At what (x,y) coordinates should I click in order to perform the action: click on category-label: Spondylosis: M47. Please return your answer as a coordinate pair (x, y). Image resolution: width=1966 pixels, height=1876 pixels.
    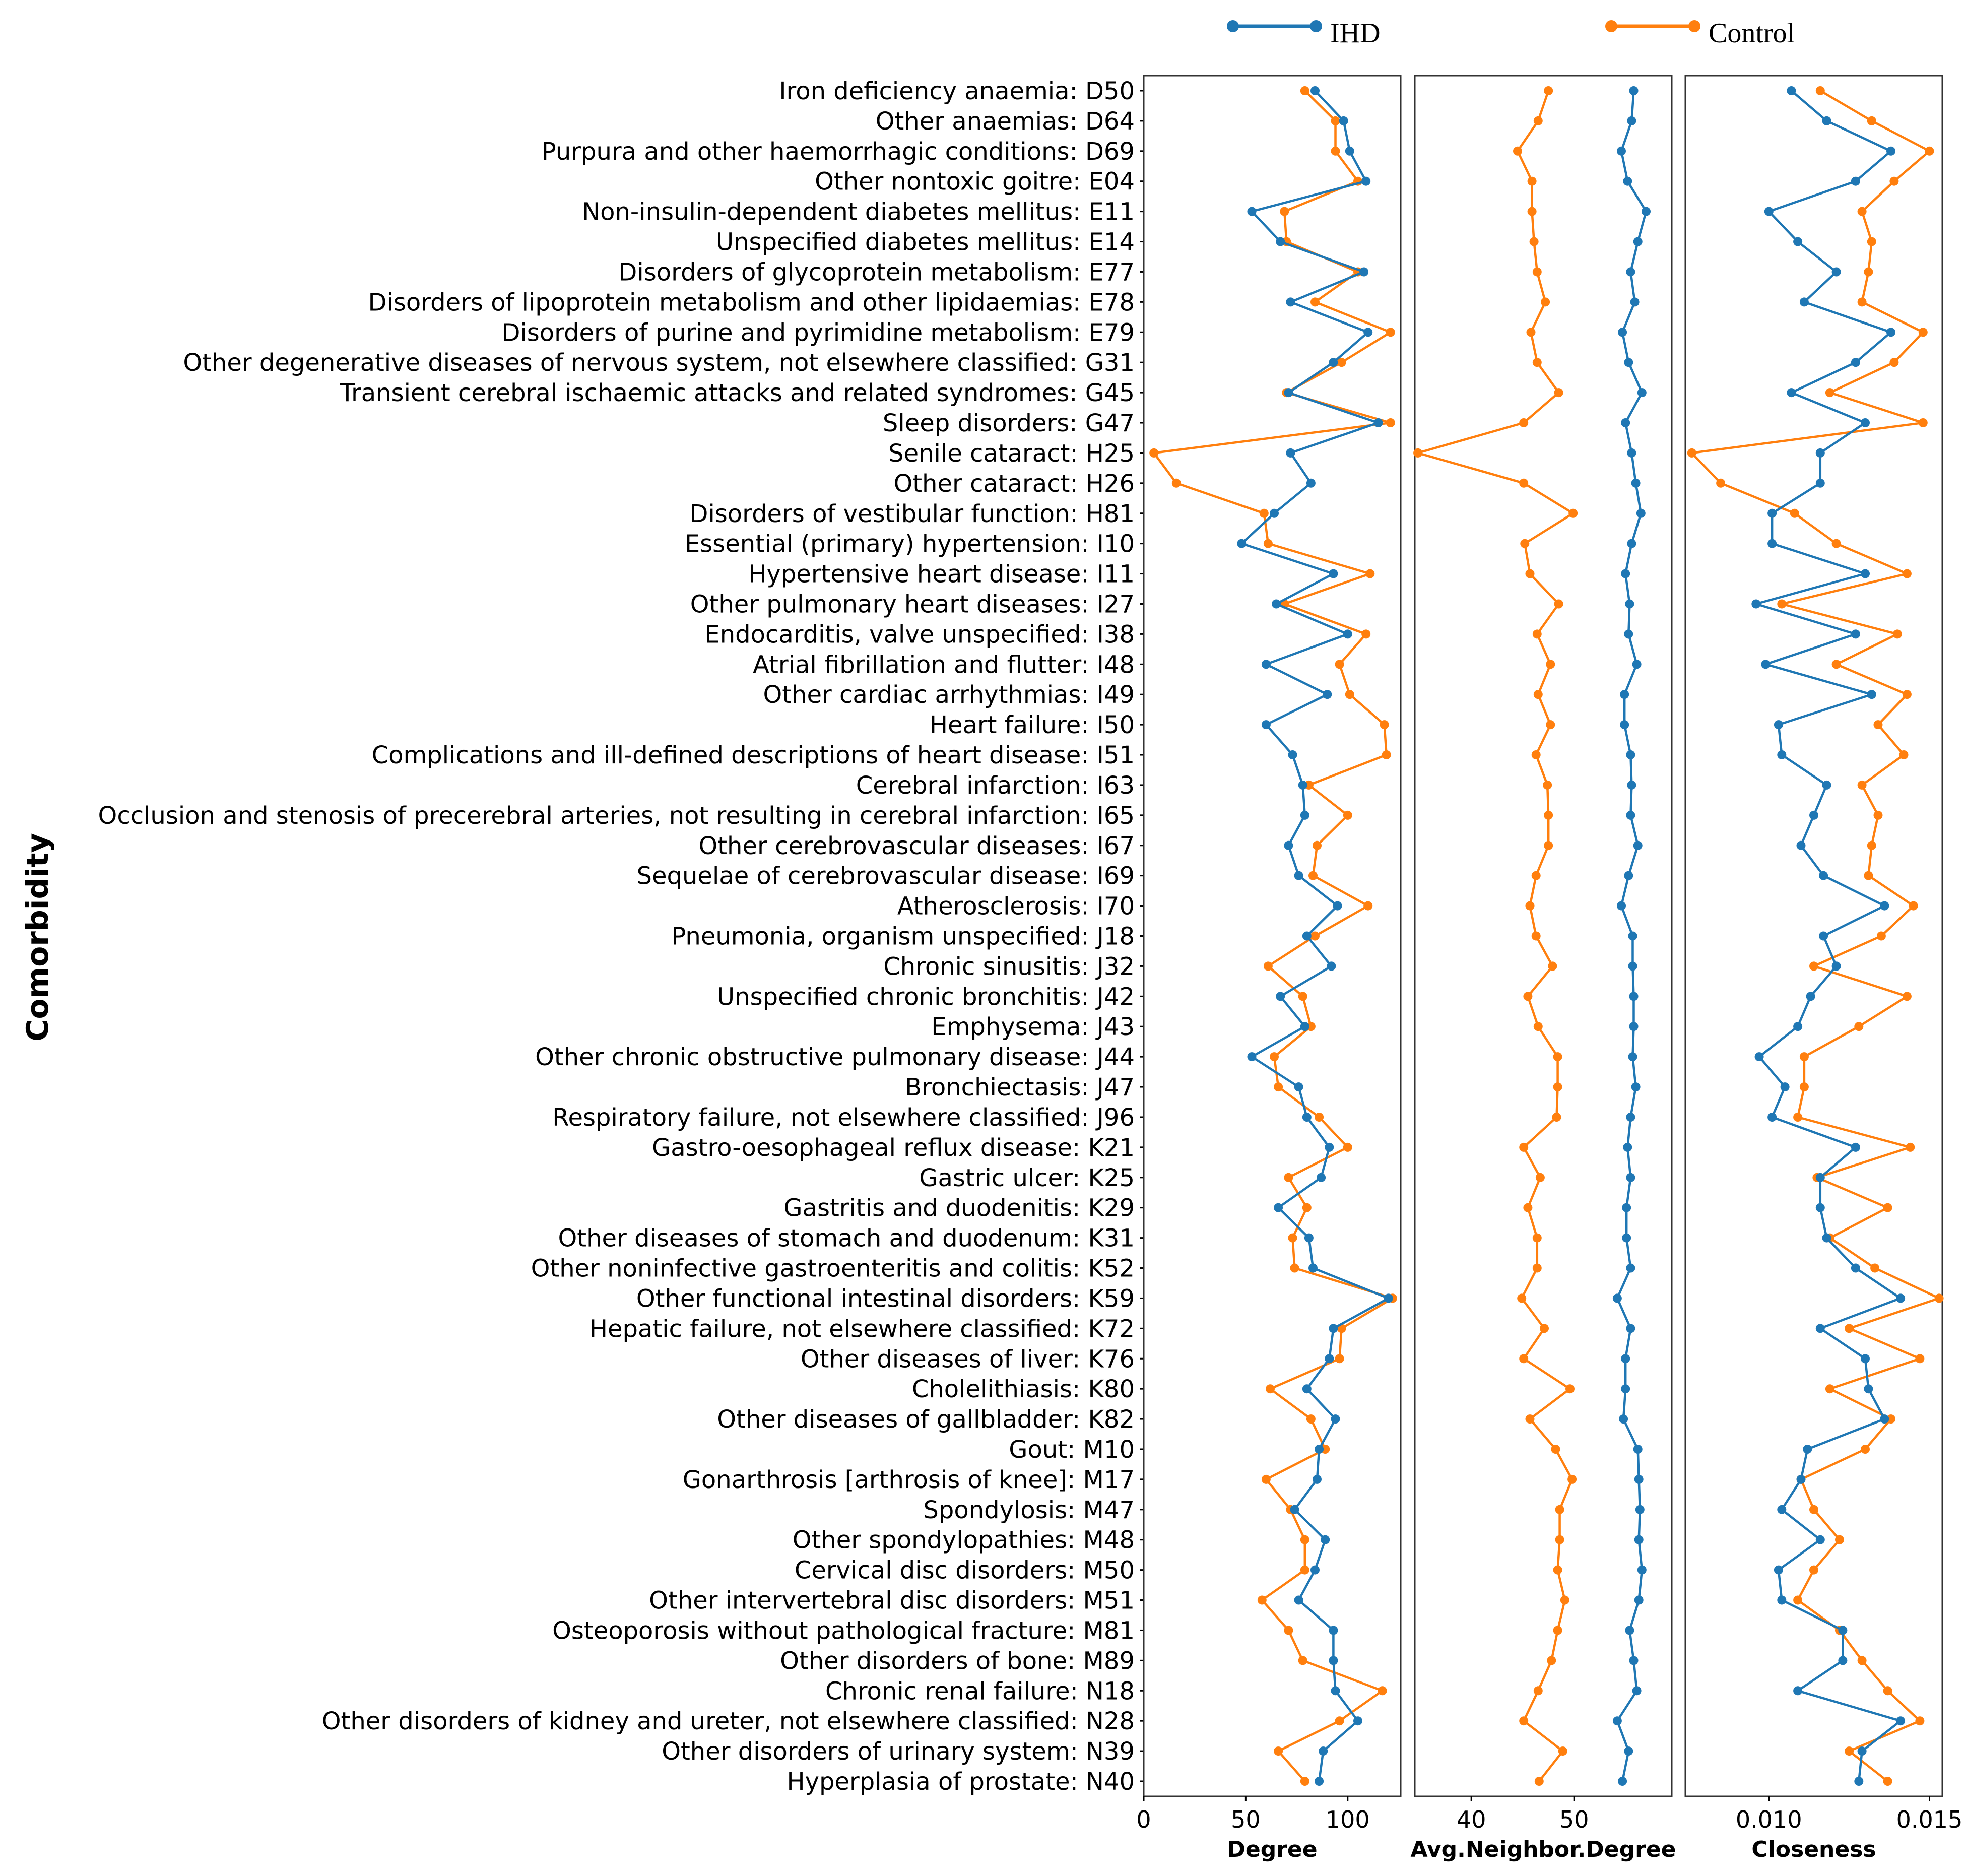
    Looking at the image, I should click on (1029, 1510).